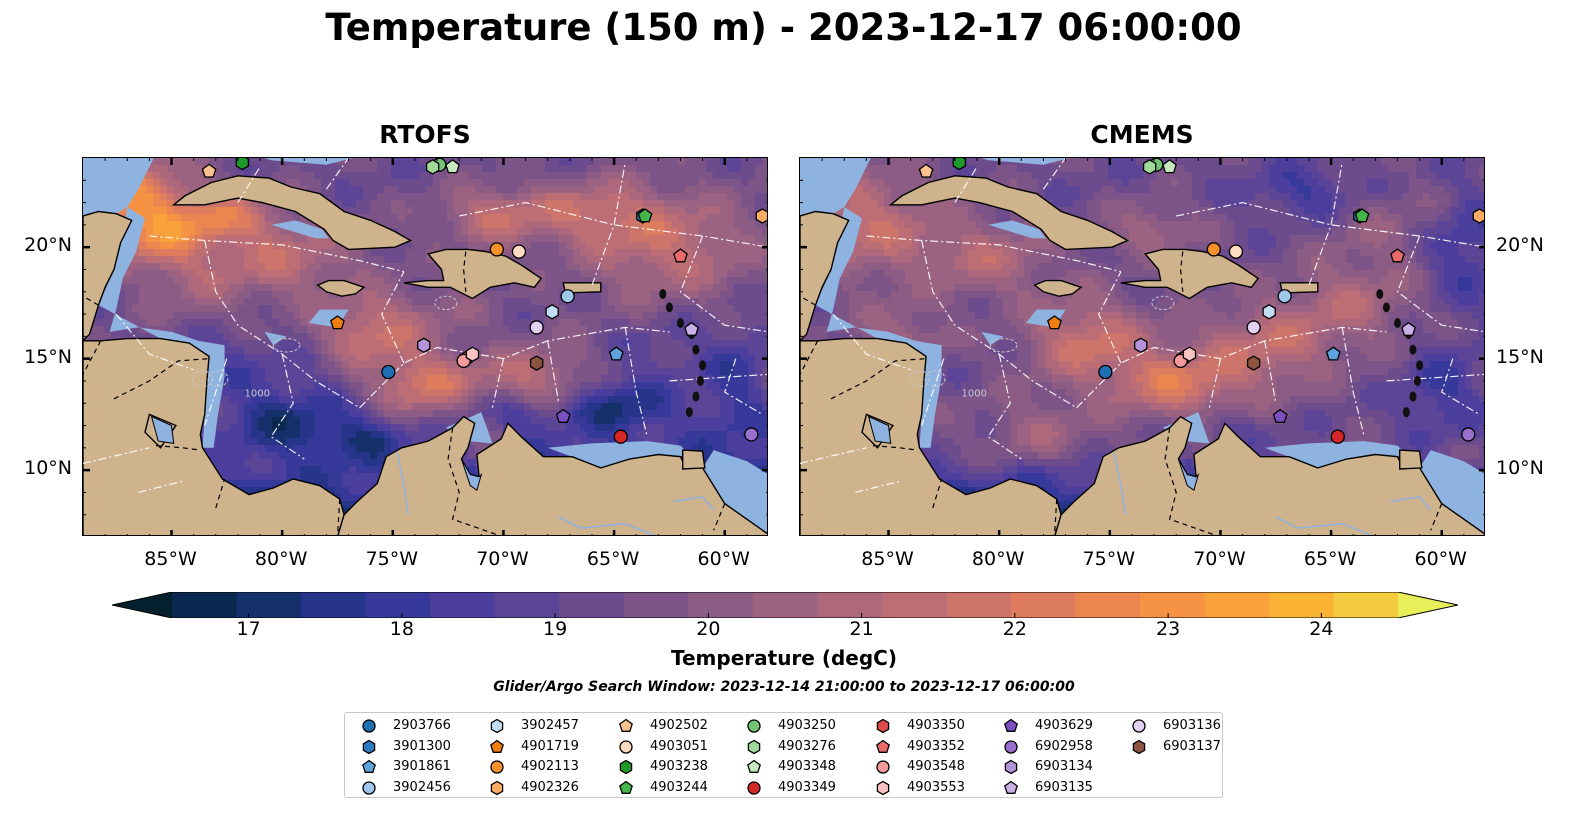 Image resolution: width=1577 pixels, height=827 pixels. Describe the element at coordinates (679, 787) in the screenshot. I see `legend-label: 4903244` at that location.